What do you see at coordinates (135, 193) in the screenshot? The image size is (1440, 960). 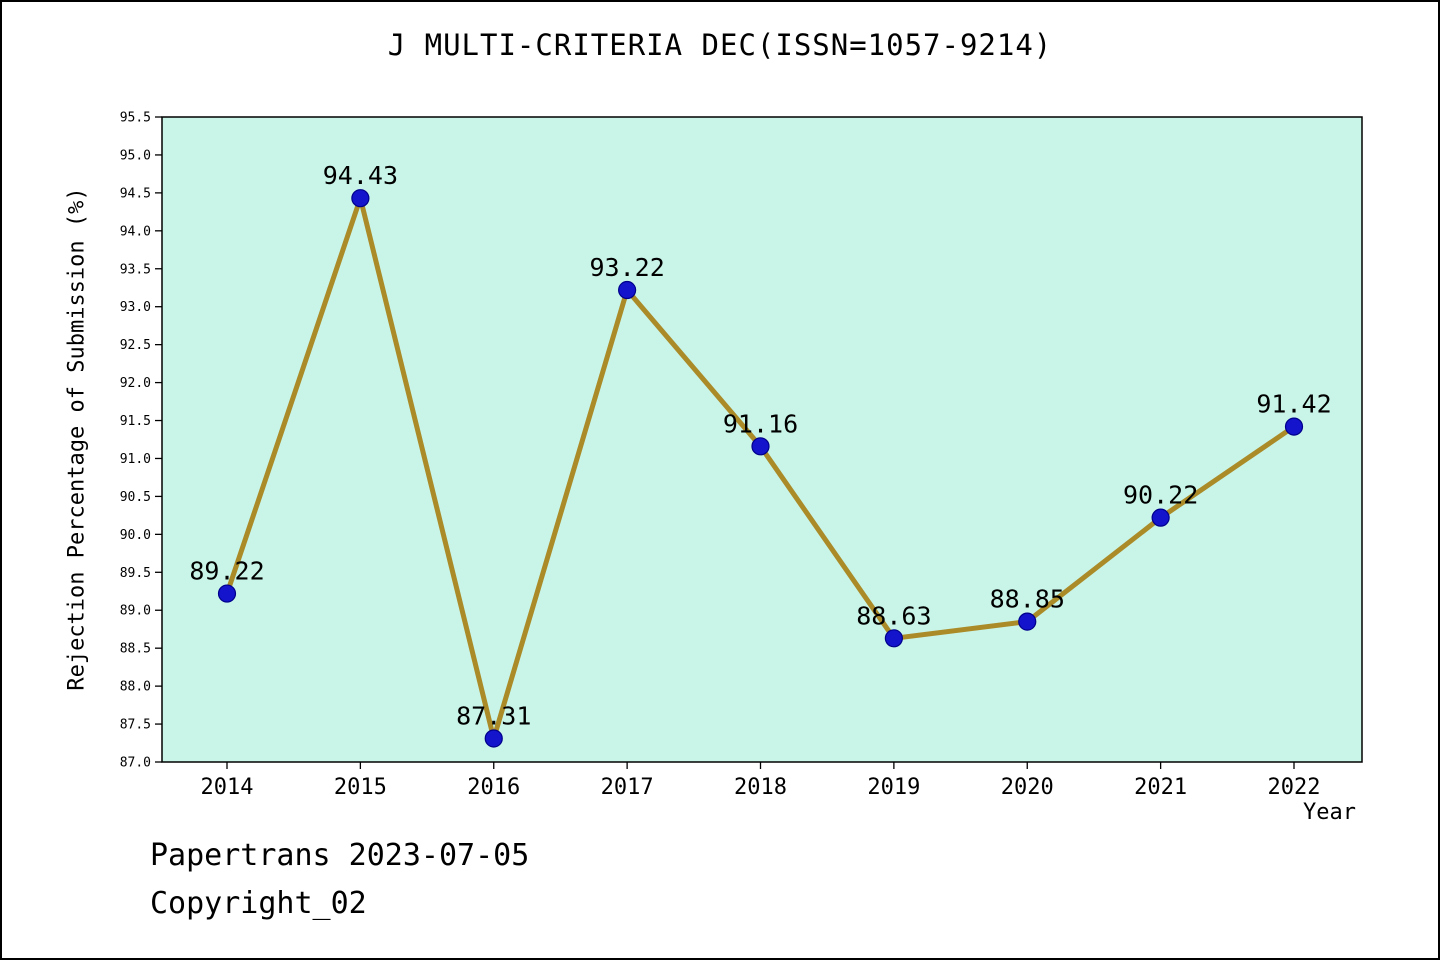 I see `y-tick-label: 94.5` at bounding box center [135, 193].